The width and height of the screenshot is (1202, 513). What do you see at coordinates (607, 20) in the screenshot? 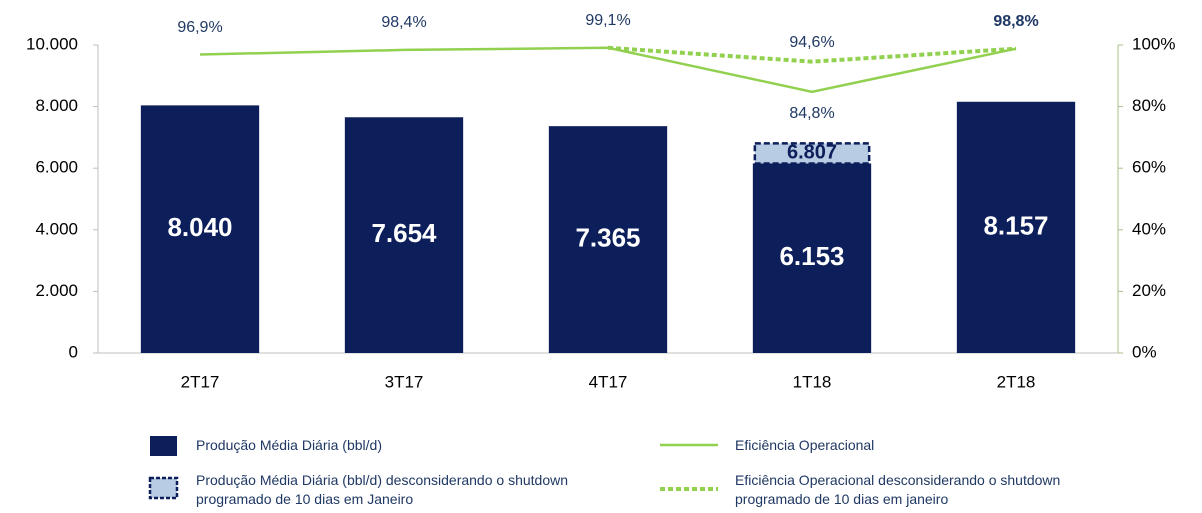
I see `line-label: 99,1%` at bounding box center [607, 20].